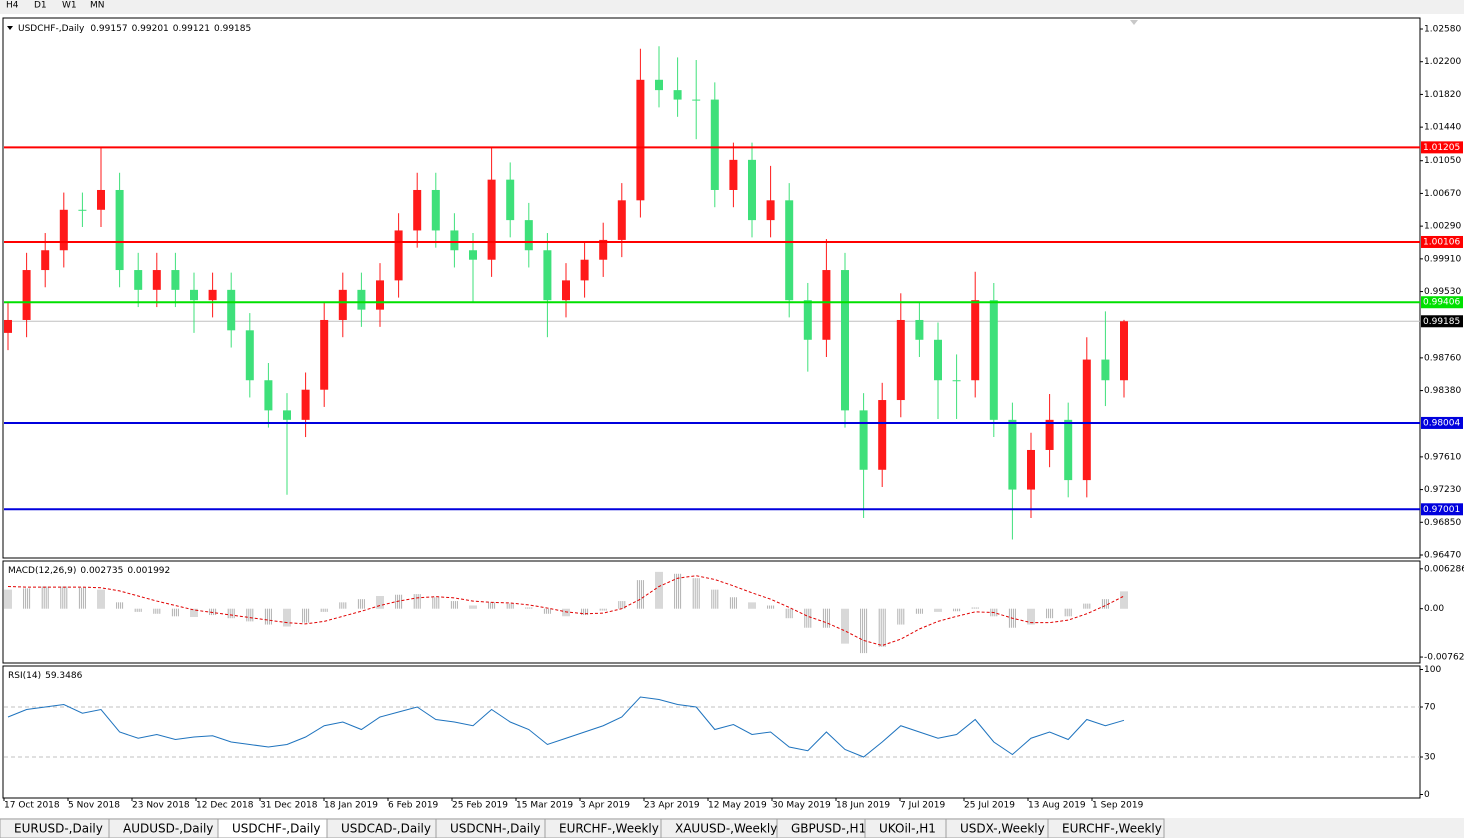  I want to click on y-tick-label: 0.006286, so click(1444, 569).